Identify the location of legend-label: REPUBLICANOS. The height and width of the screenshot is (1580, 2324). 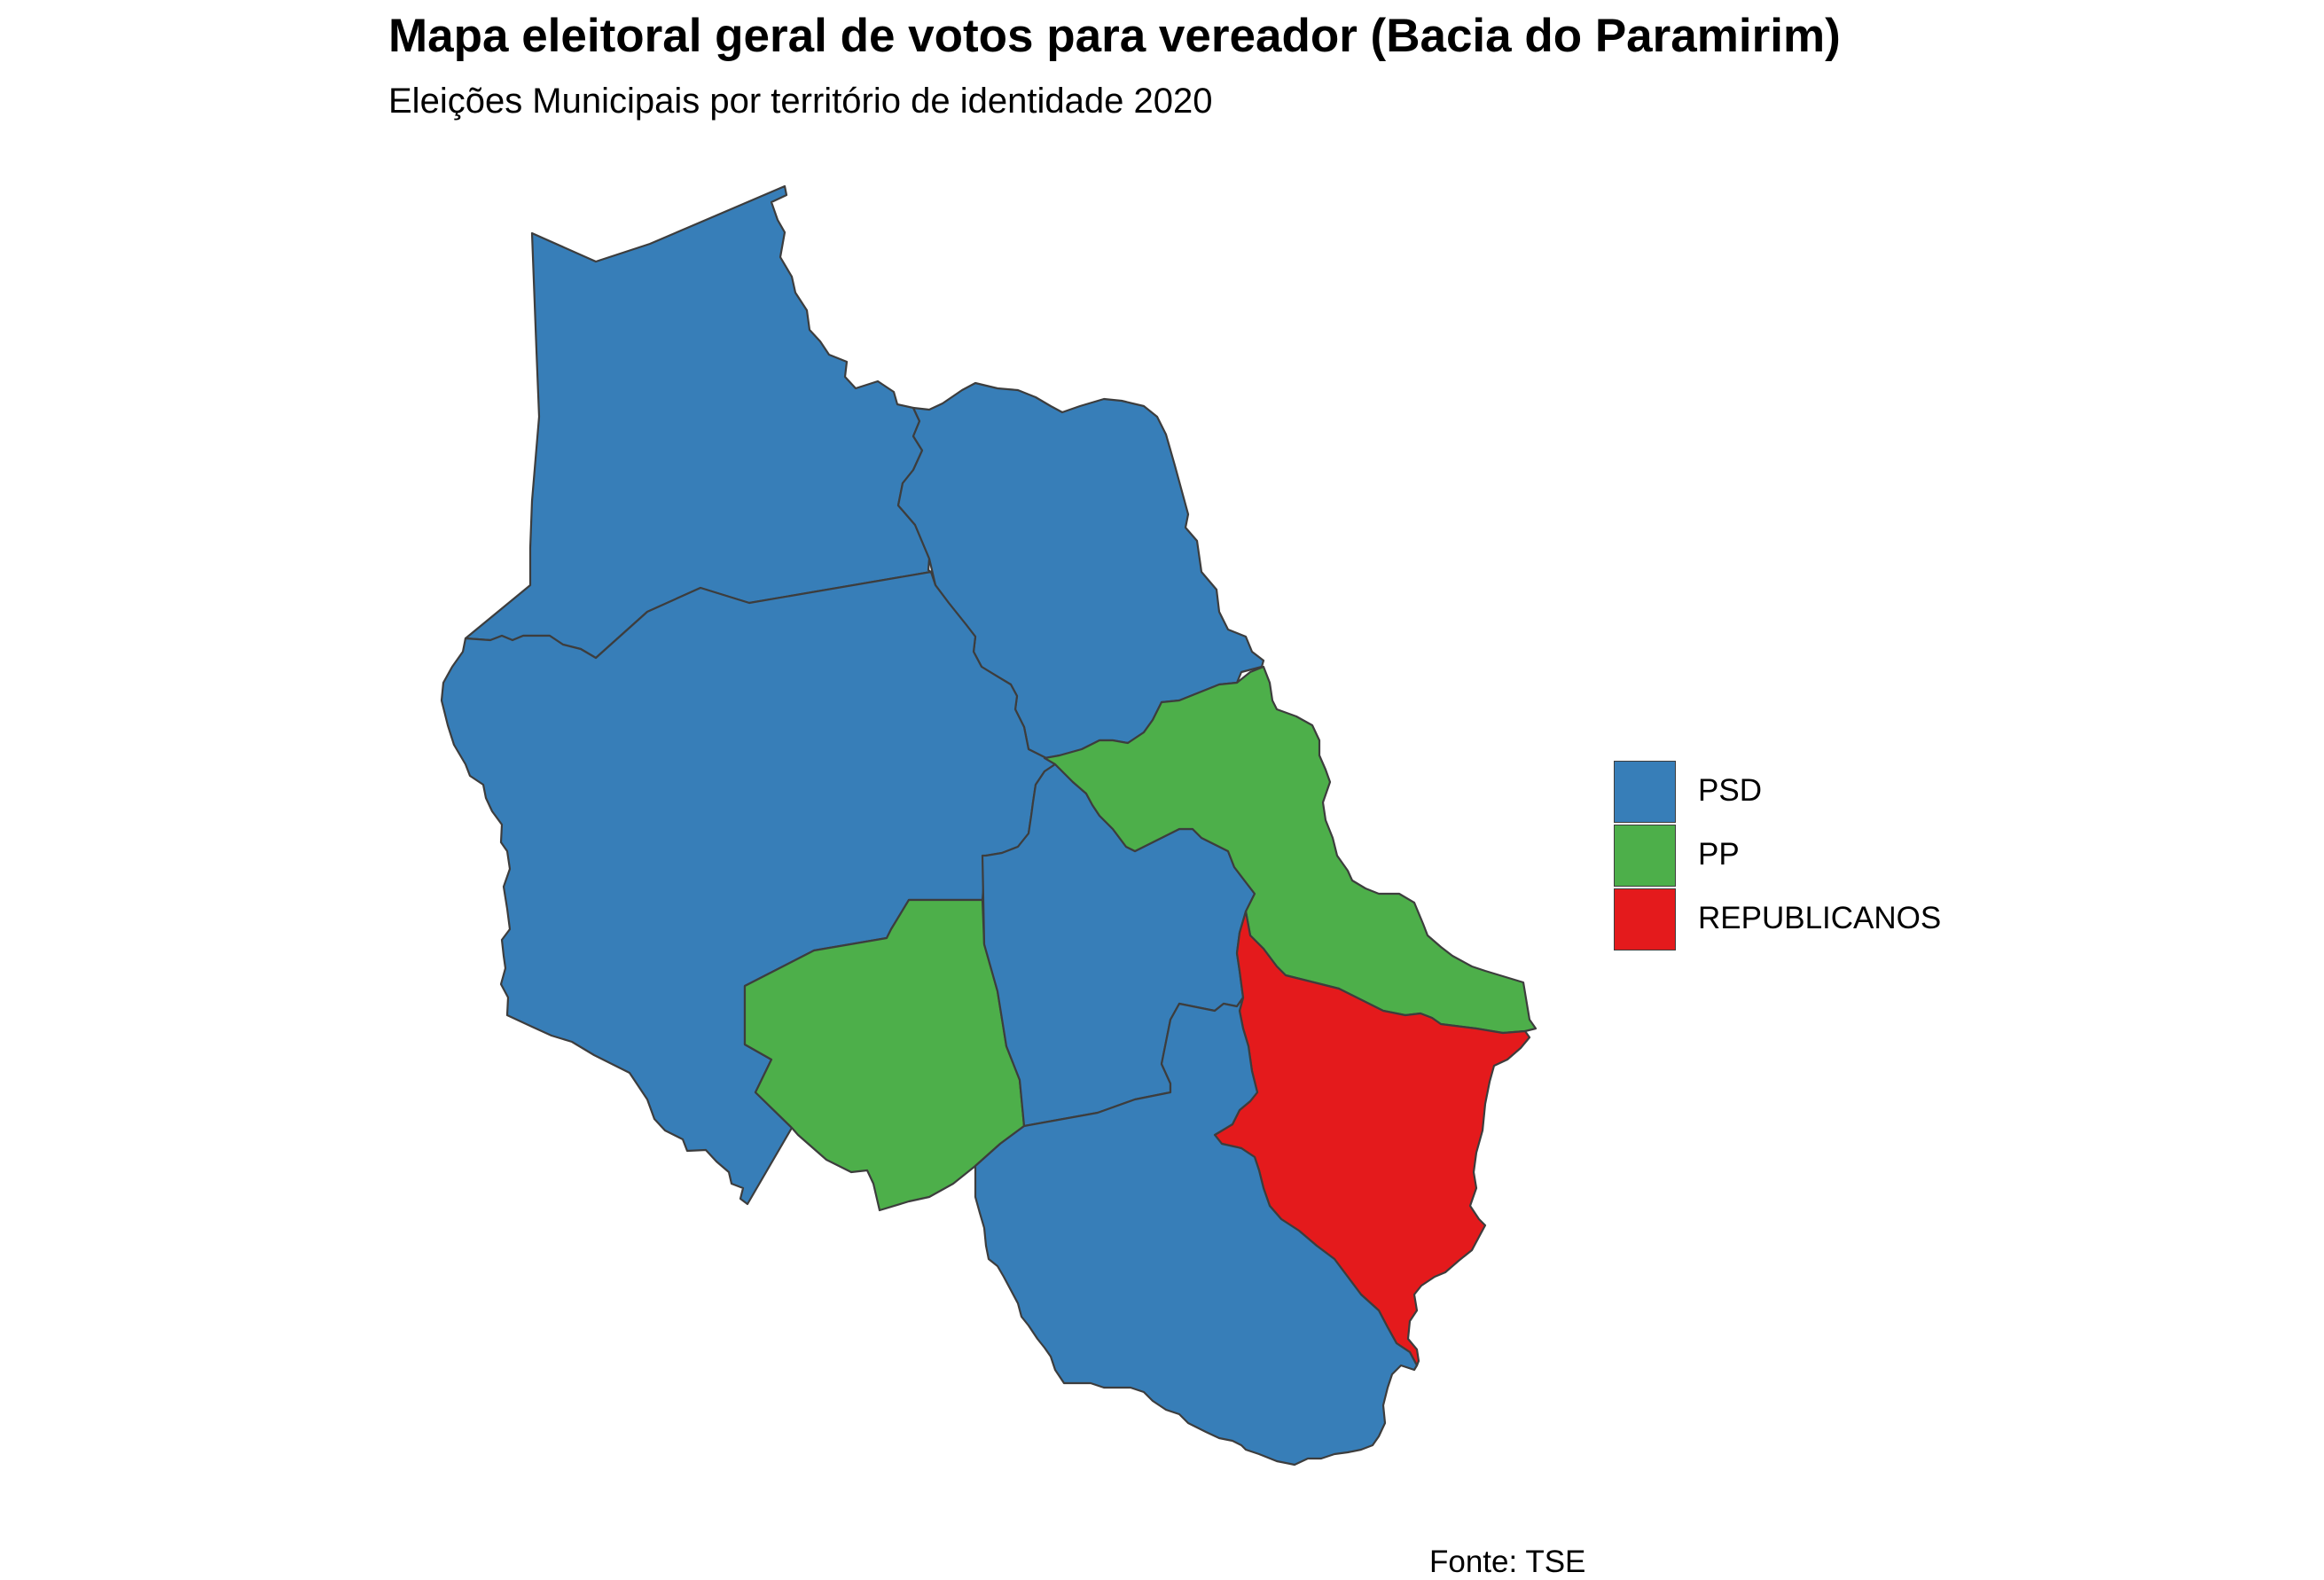
(1820, 918).